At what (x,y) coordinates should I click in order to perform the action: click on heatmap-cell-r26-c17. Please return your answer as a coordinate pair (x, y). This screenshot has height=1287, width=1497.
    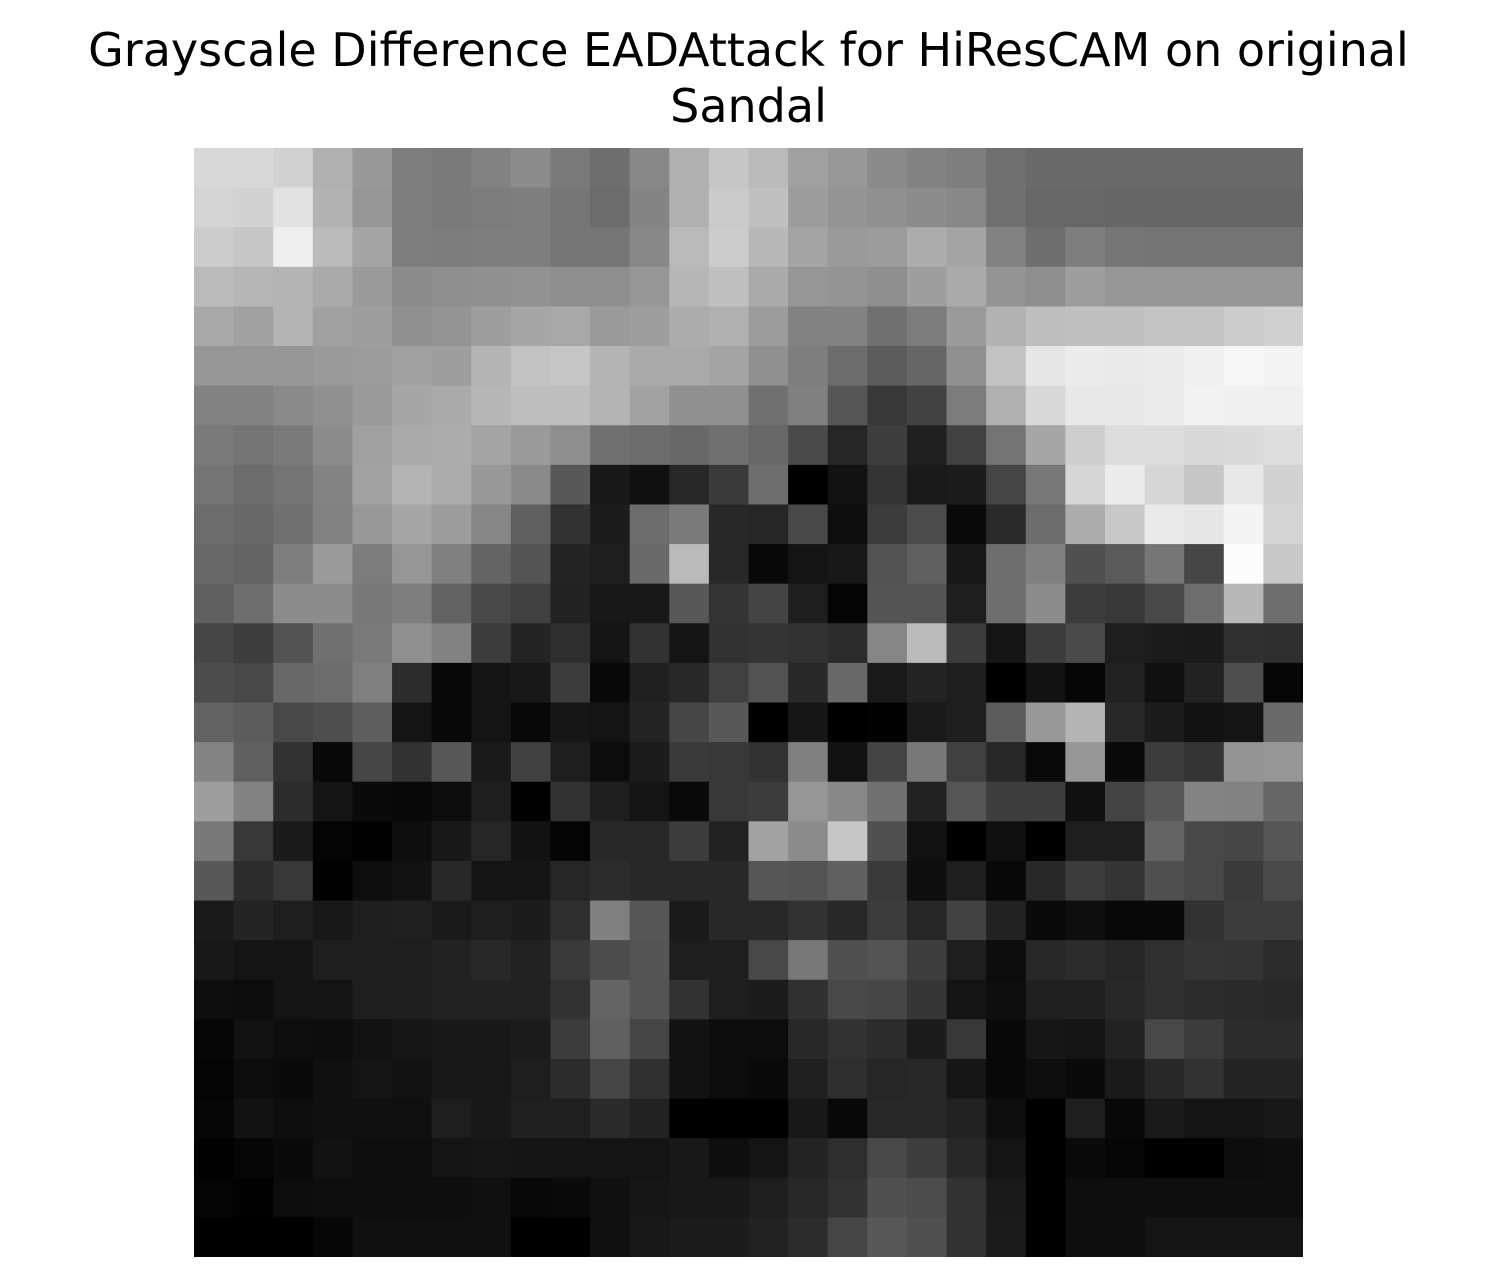
    Looking at the image, I should click on (887, 1197).